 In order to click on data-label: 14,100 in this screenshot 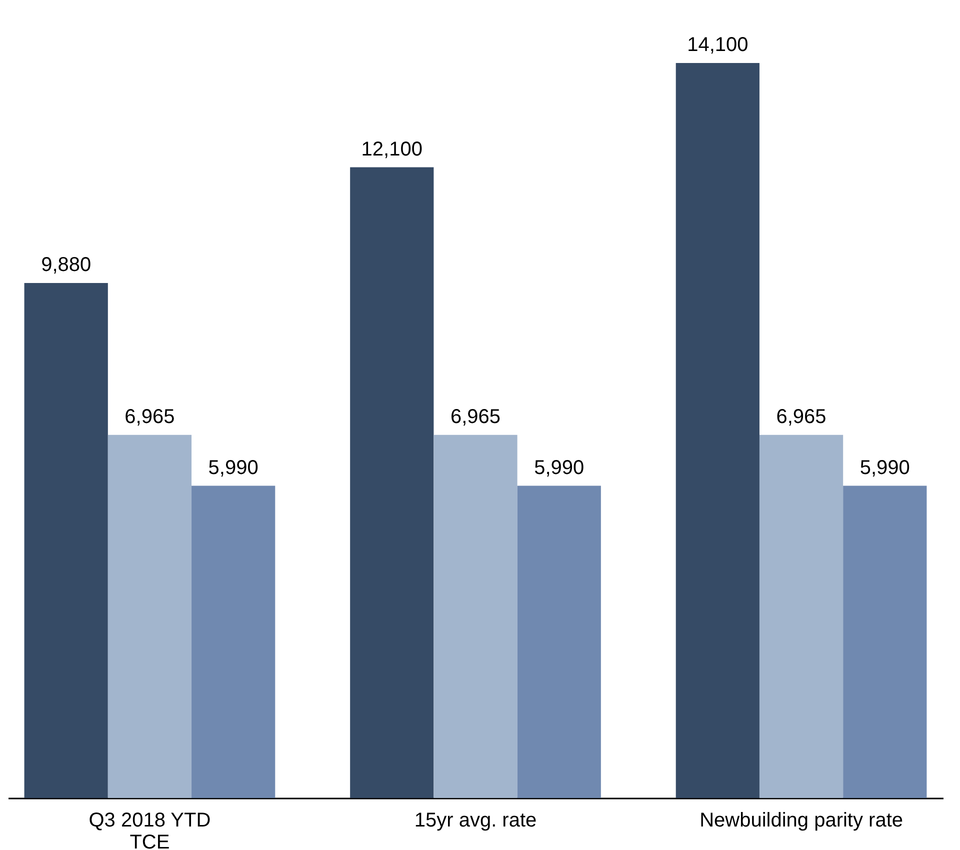, I will do `click(717, 45)`.